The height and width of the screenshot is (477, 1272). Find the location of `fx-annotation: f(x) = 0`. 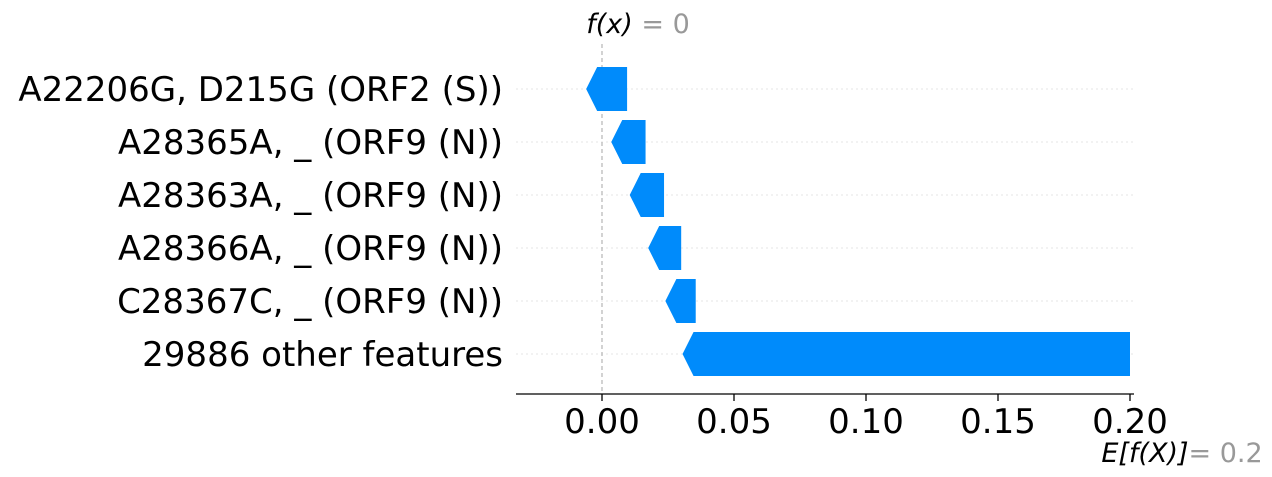

fx-annotation: f(x) = 0 is located at coordinates (638, 24).